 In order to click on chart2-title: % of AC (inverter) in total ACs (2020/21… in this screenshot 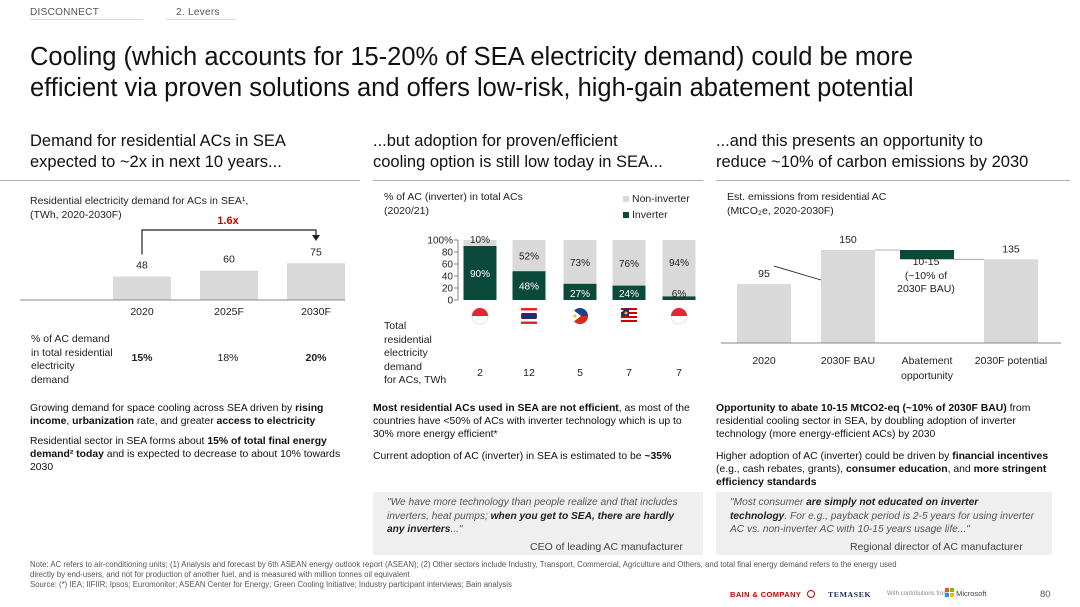, I will do `click(453, 204)`.